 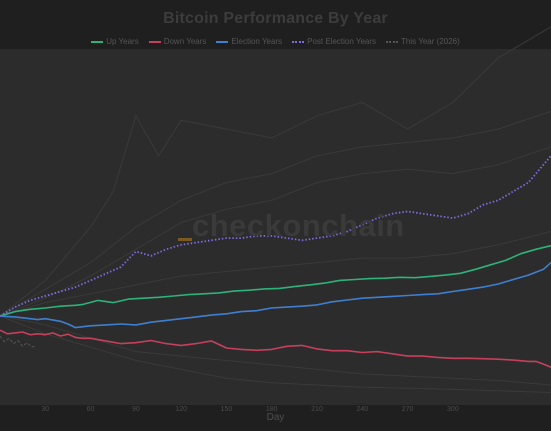 What do you see at coordinates (317, 409) in the screenshot?
I see `x-tick-label: 210` at bounding box center [317, 409].